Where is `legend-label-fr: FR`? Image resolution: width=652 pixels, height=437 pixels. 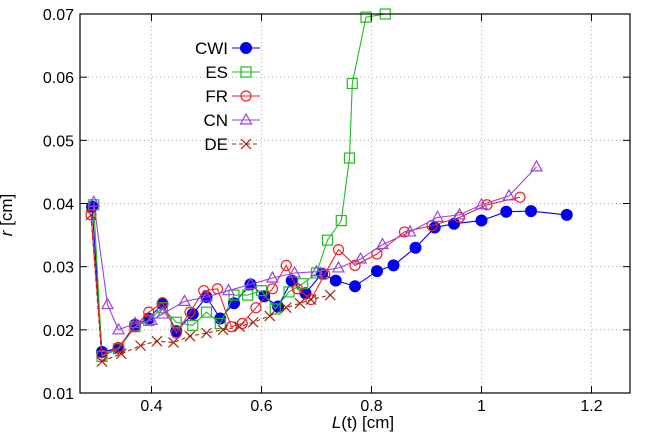
legend-label-fr: FR is located at coordinates (216, 96).